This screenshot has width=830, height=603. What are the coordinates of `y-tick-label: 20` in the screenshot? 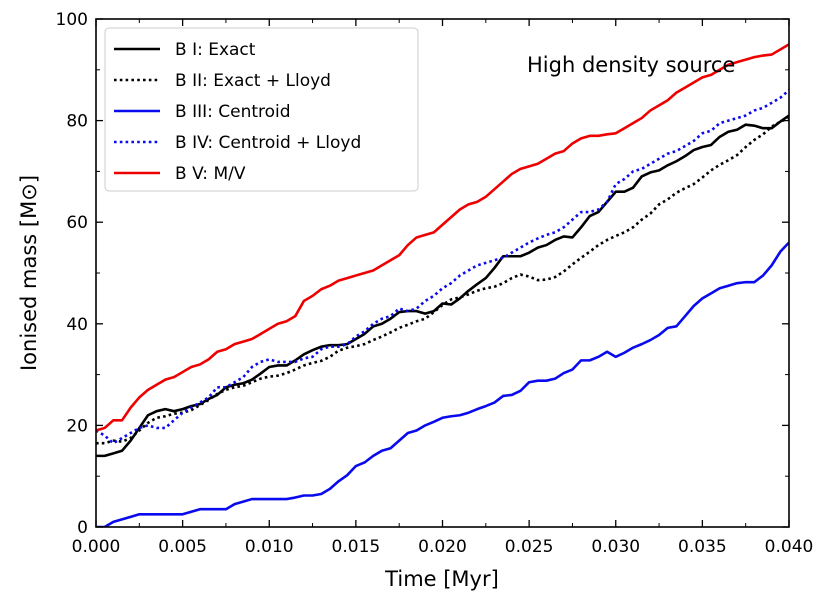 It's located at (77, 426).